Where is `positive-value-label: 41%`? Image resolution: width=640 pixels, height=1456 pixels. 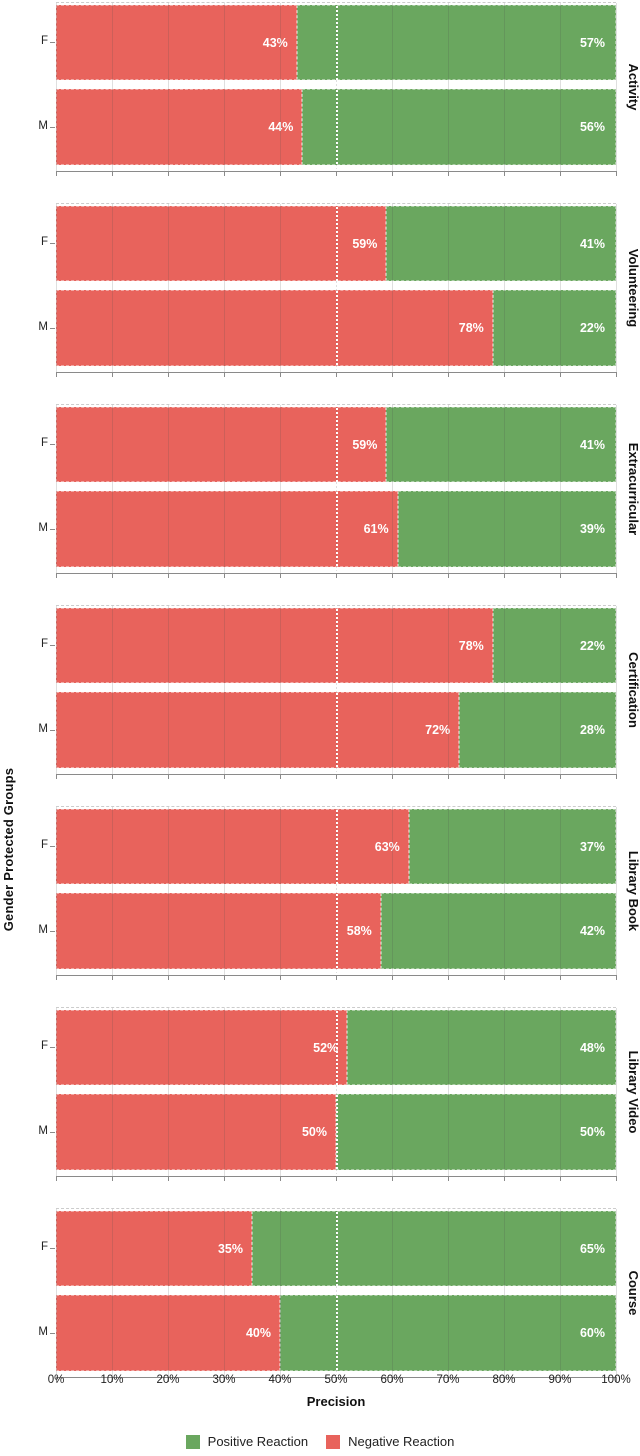 positive-value-label: 41% is located at coordinates (592, 444).